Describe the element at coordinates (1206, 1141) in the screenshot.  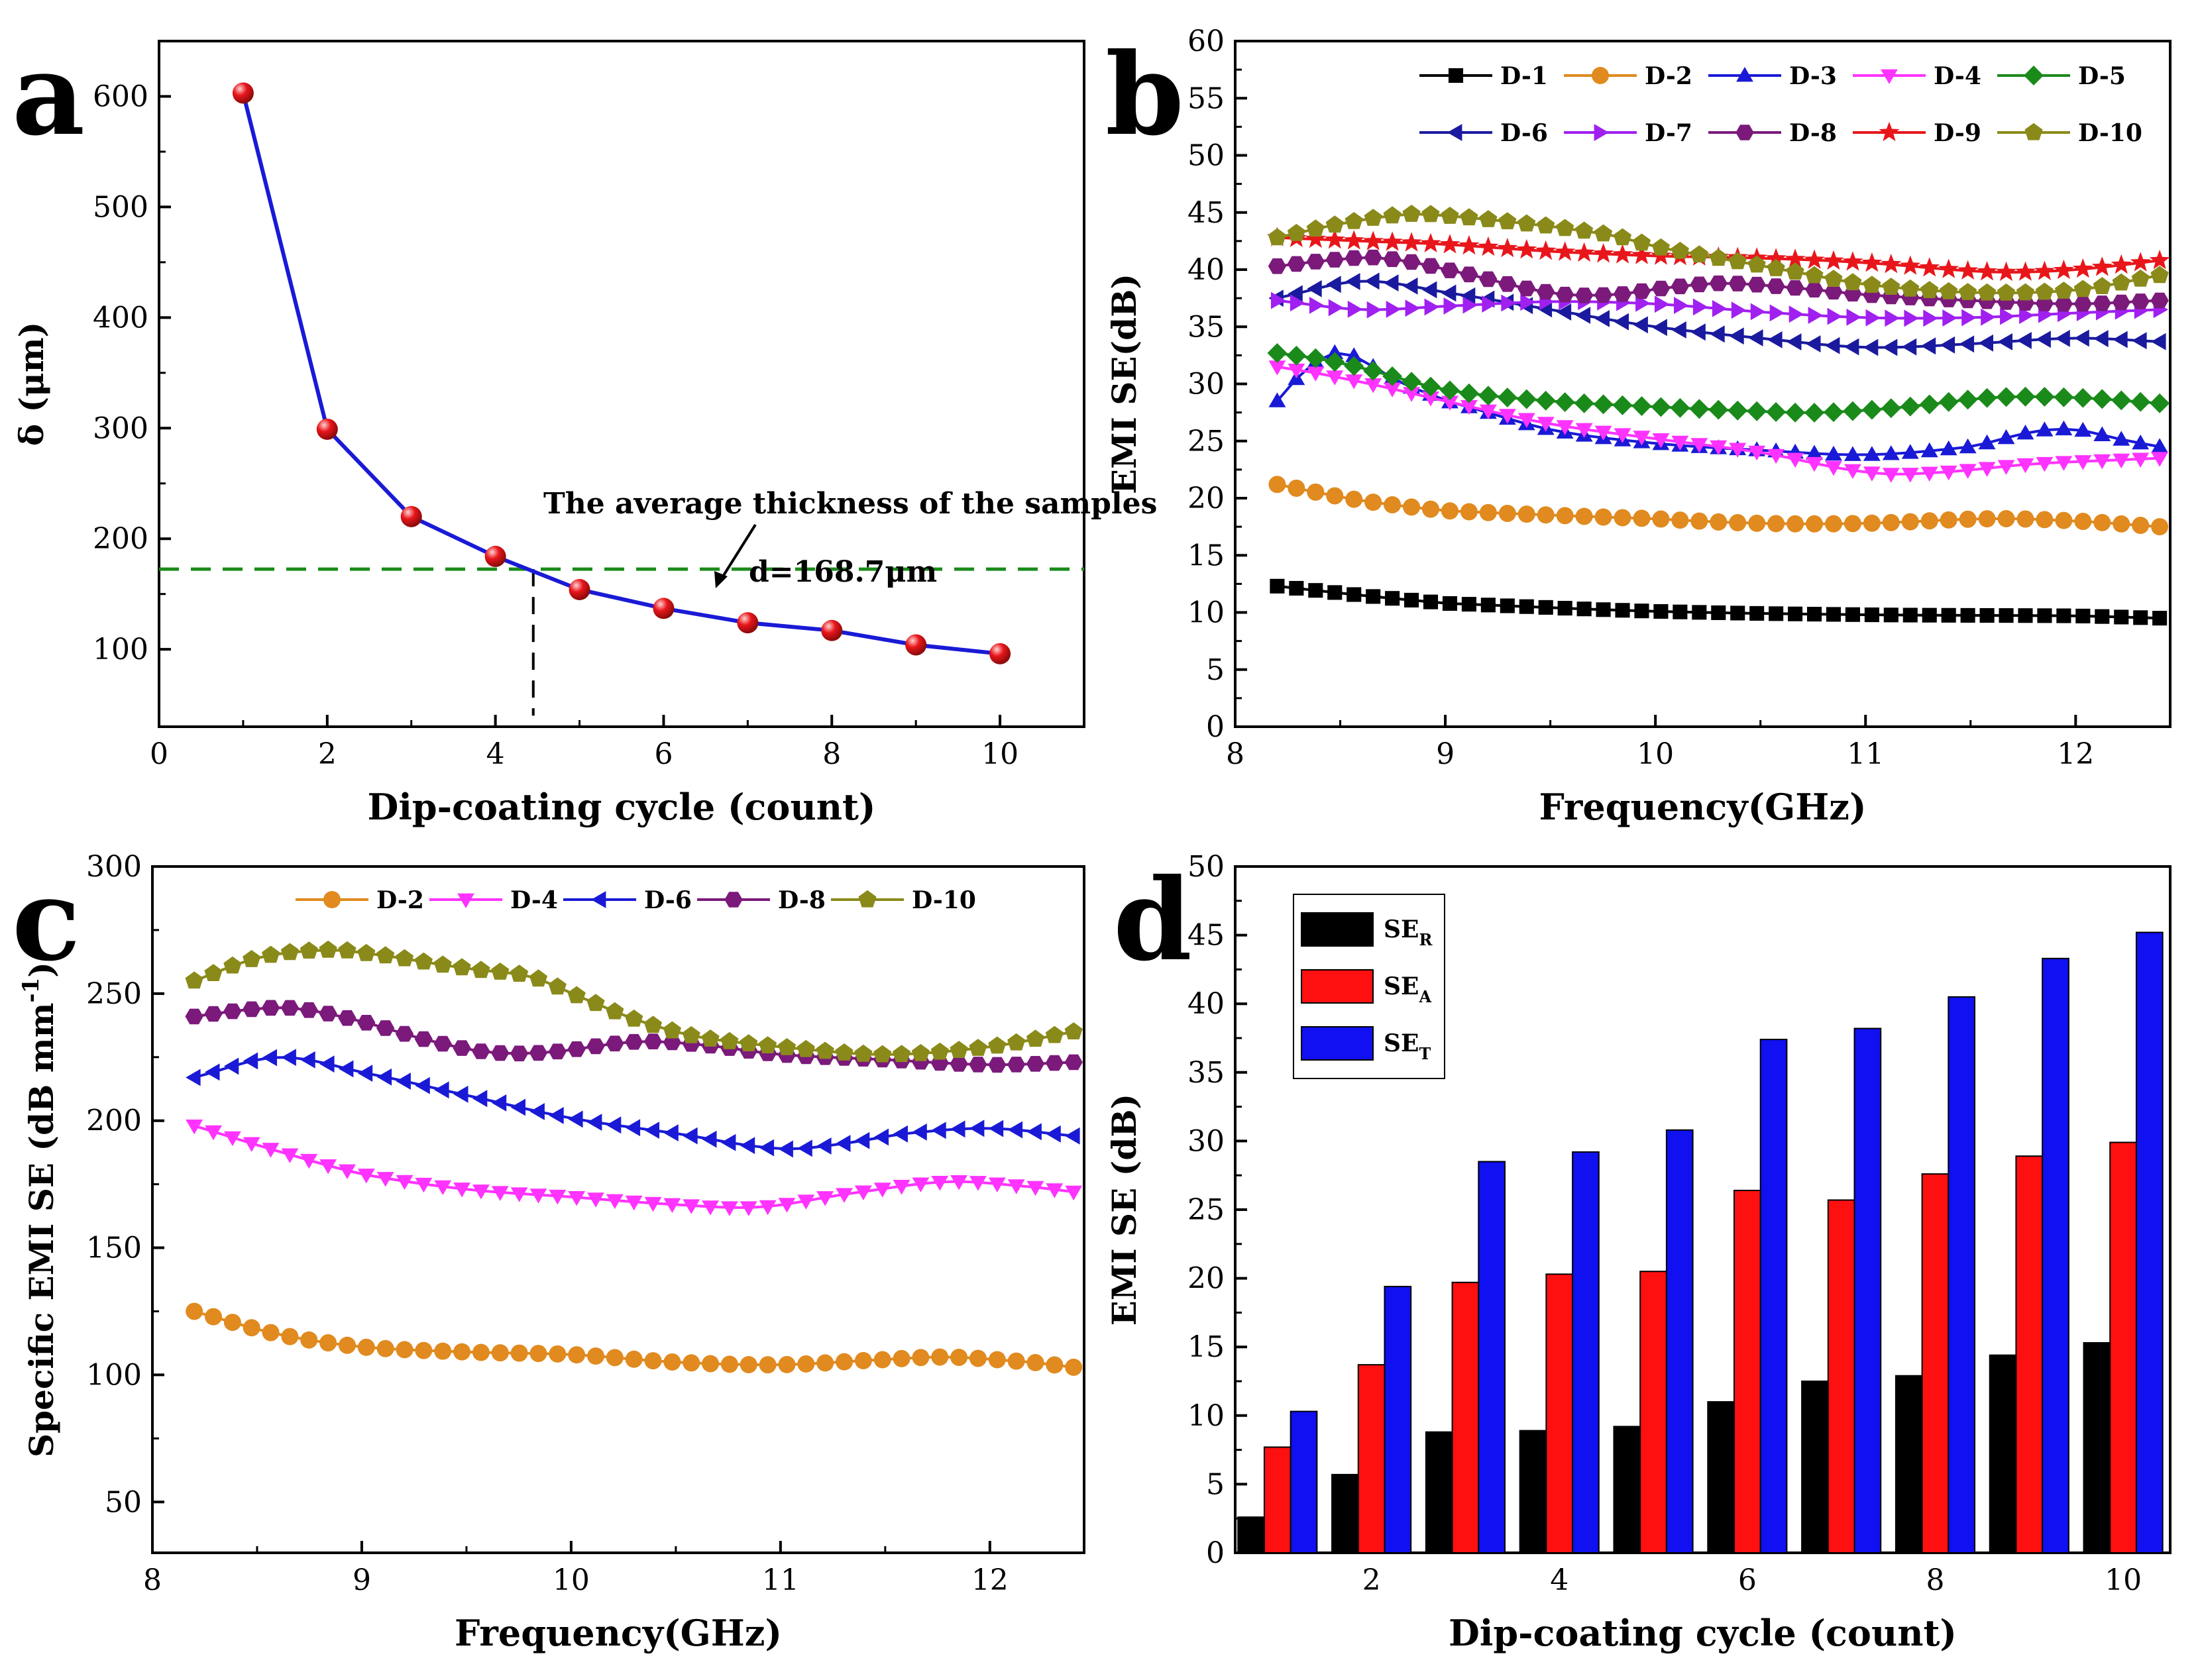
I see `y-tick-label: 30` at that location.